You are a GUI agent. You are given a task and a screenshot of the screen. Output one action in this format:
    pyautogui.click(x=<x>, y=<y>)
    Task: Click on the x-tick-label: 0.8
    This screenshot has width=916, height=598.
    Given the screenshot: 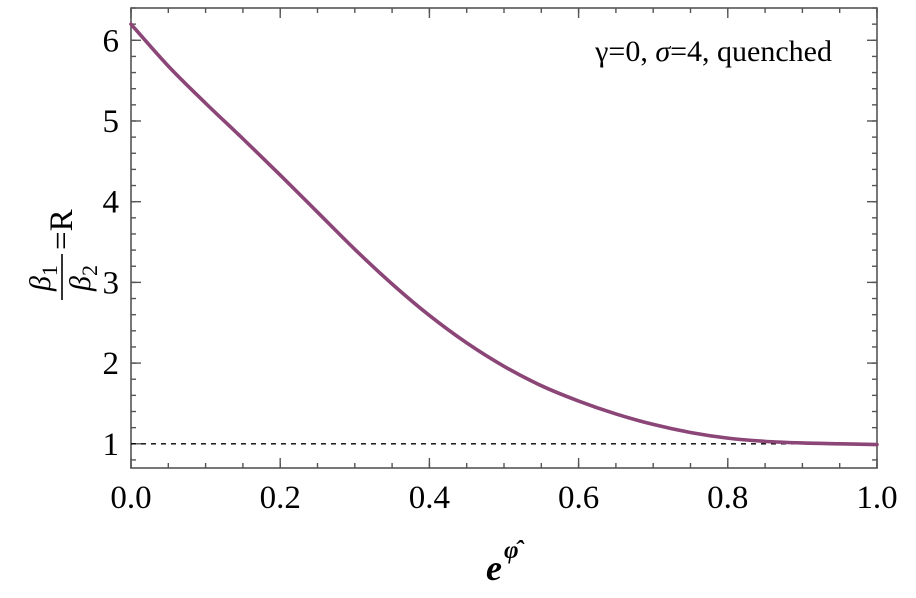 What is the action you would take?
    pyautogui.click(x=727, y=498)
    